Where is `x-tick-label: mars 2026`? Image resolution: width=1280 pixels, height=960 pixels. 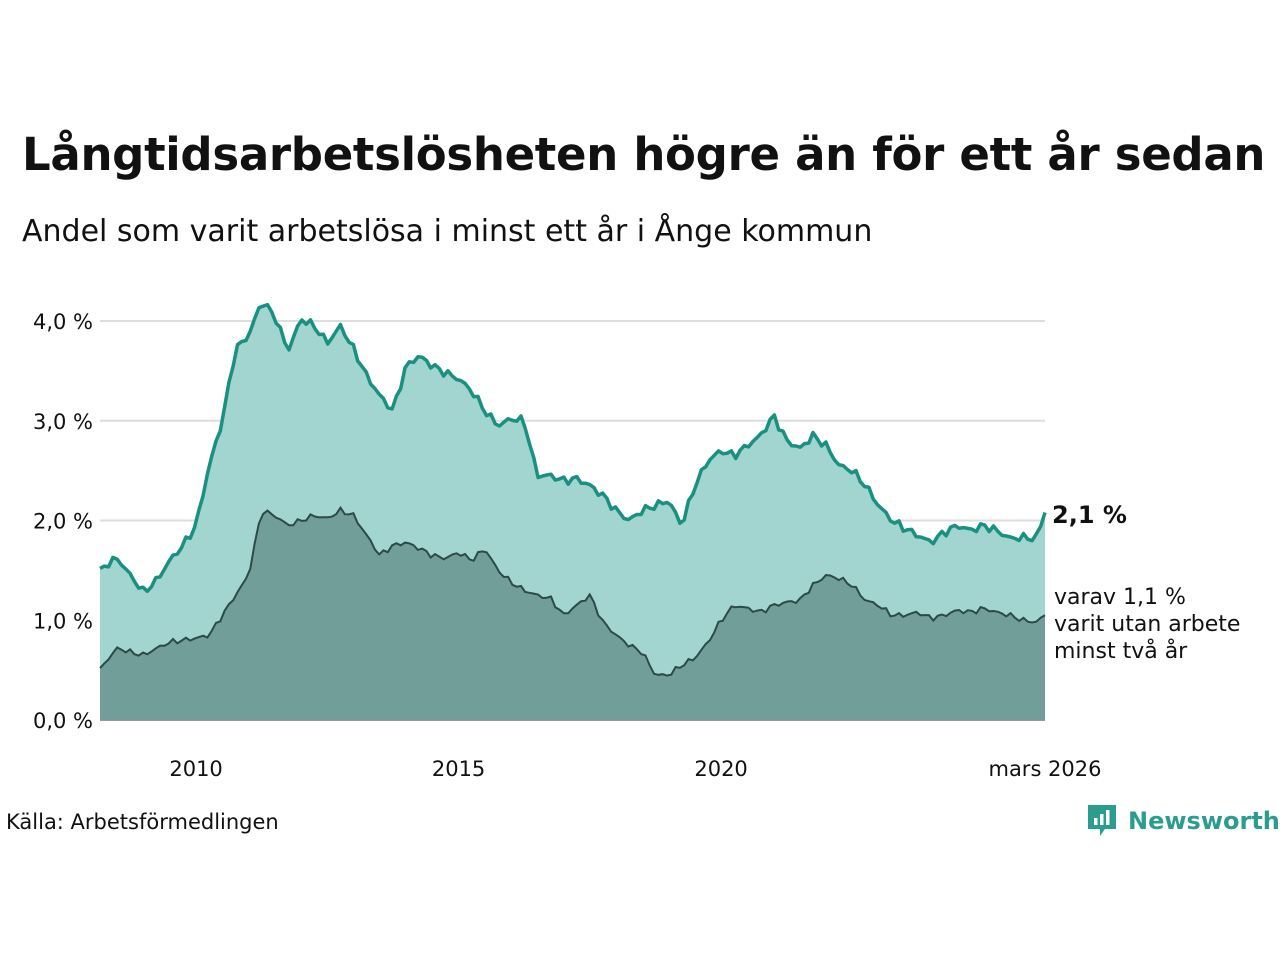 x-tick-label: mars 2026 is located at coordinates (1044, 769).